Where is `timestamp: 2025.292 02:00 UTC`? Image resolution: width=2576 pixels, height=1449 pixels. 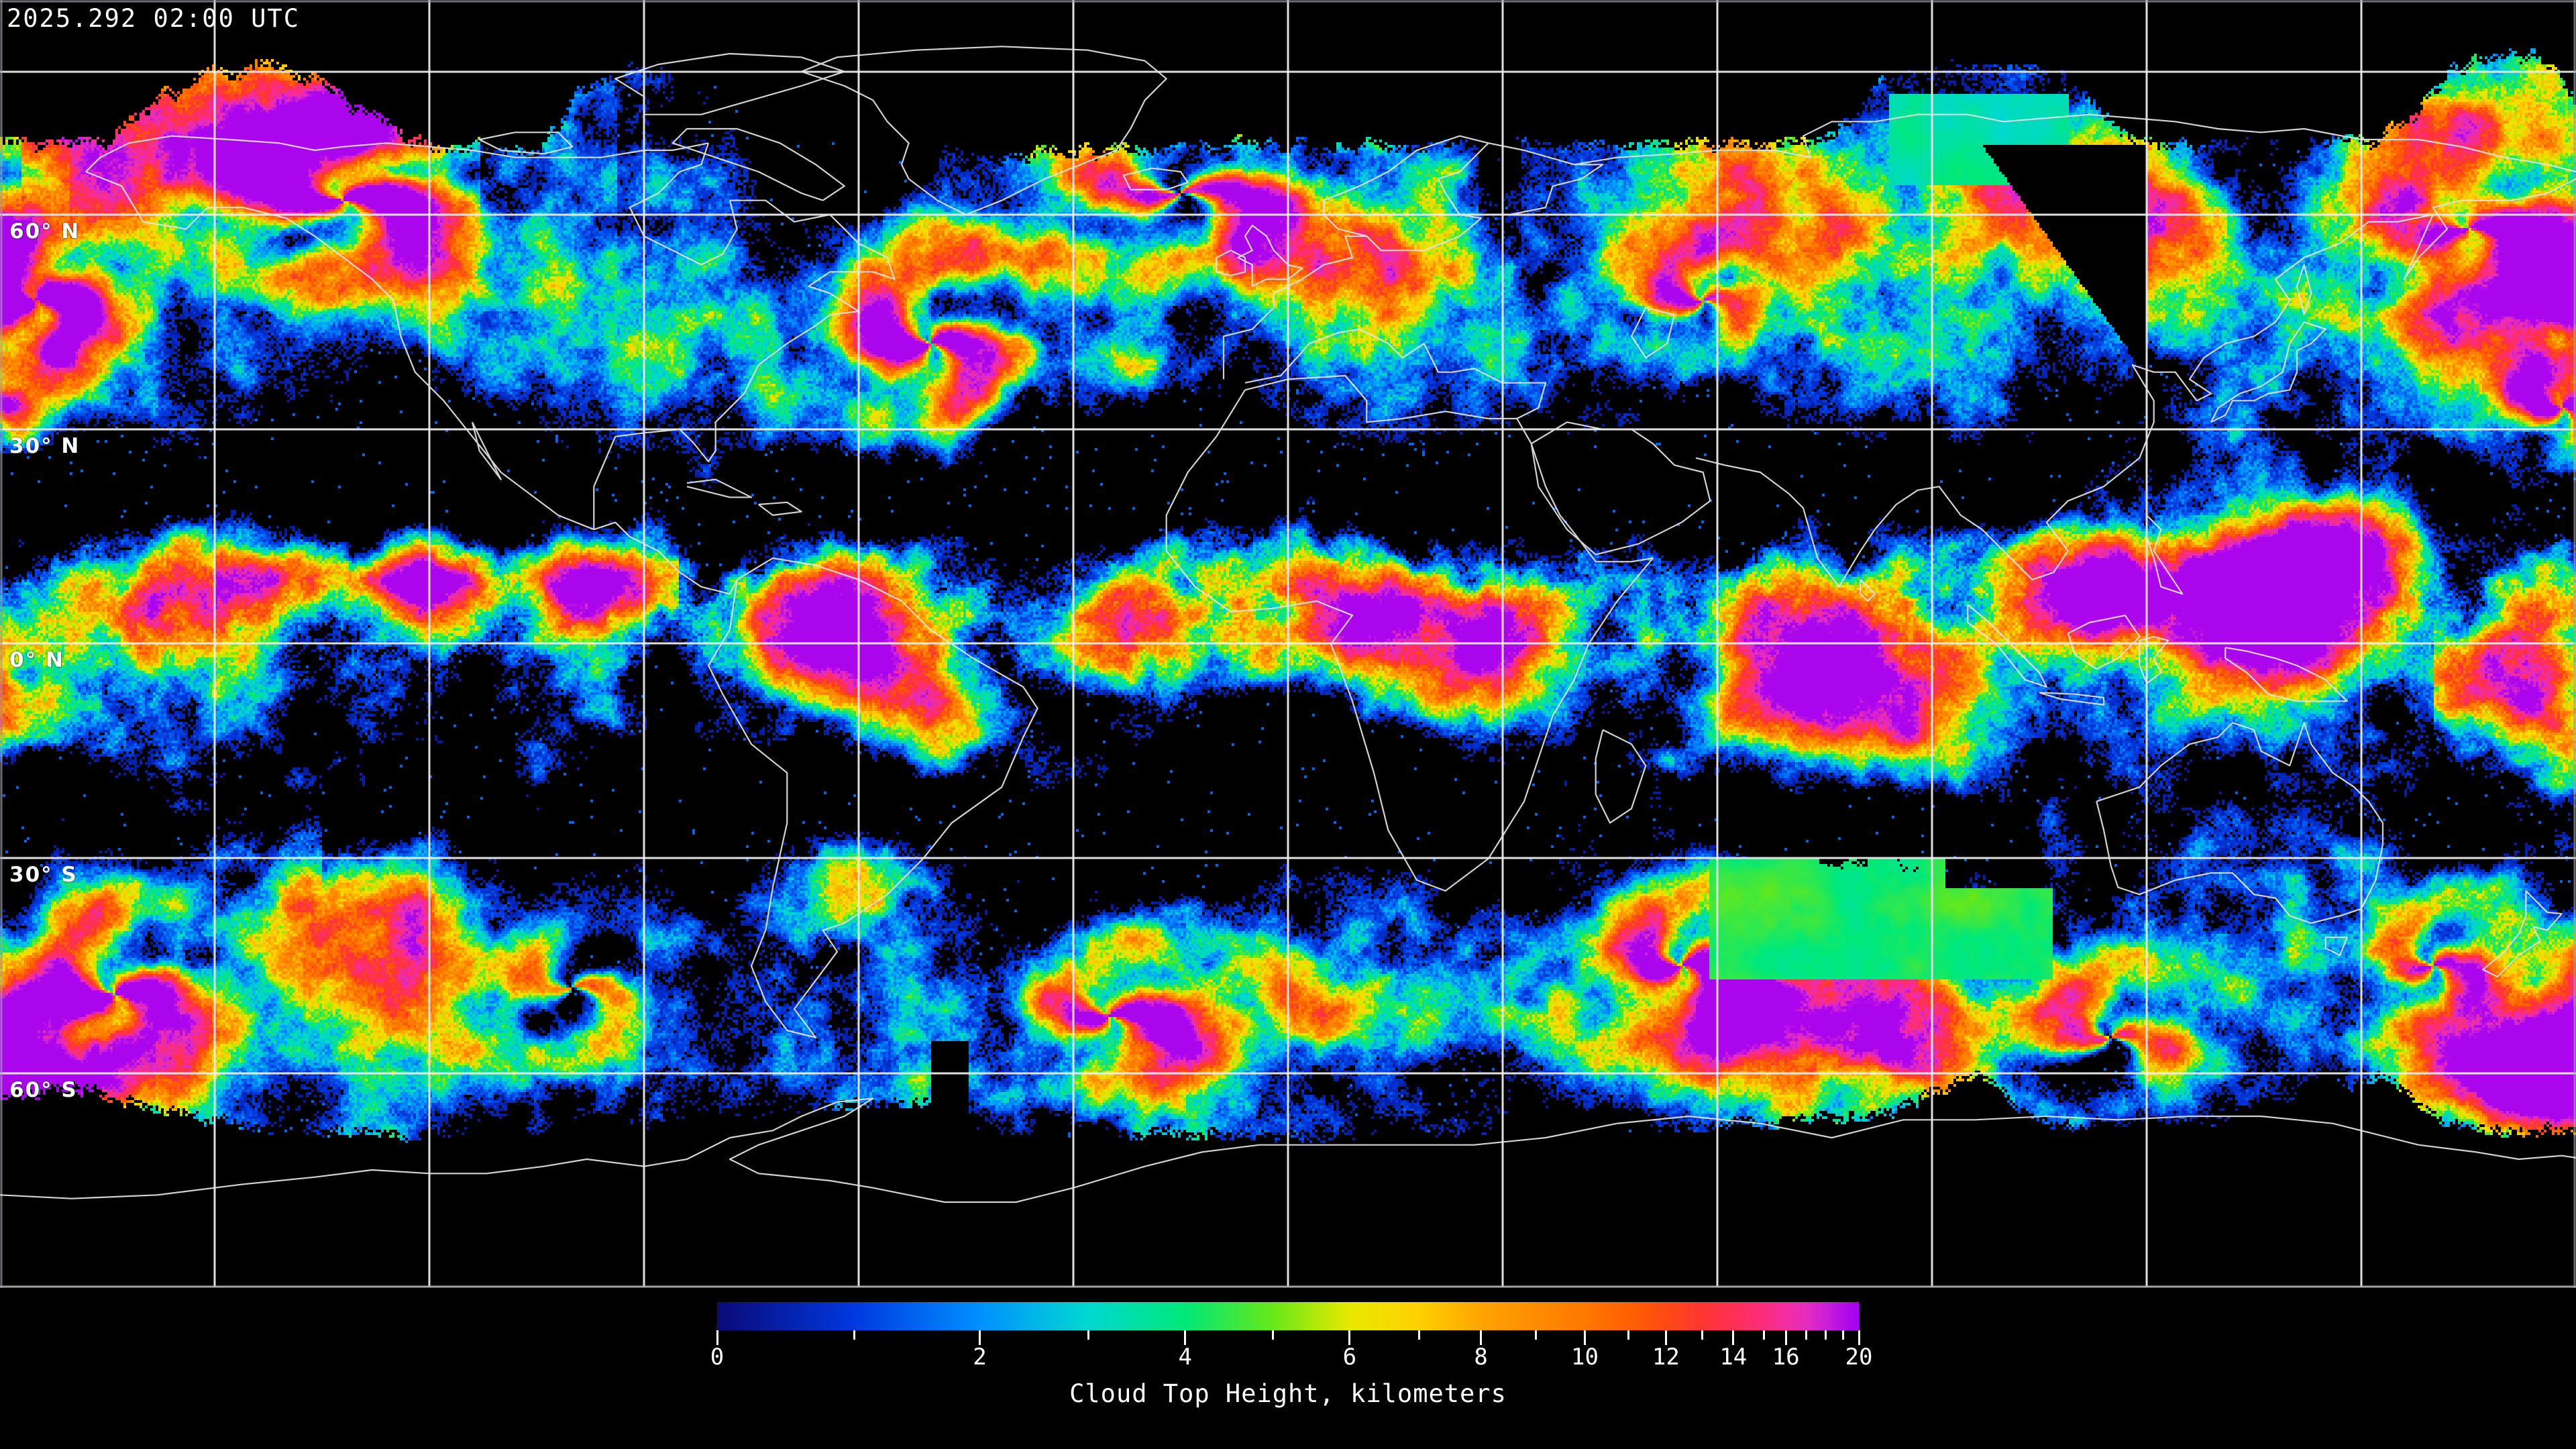 timestamp: 2025.292 02:00 UTC is located at coordinates (153, 18).